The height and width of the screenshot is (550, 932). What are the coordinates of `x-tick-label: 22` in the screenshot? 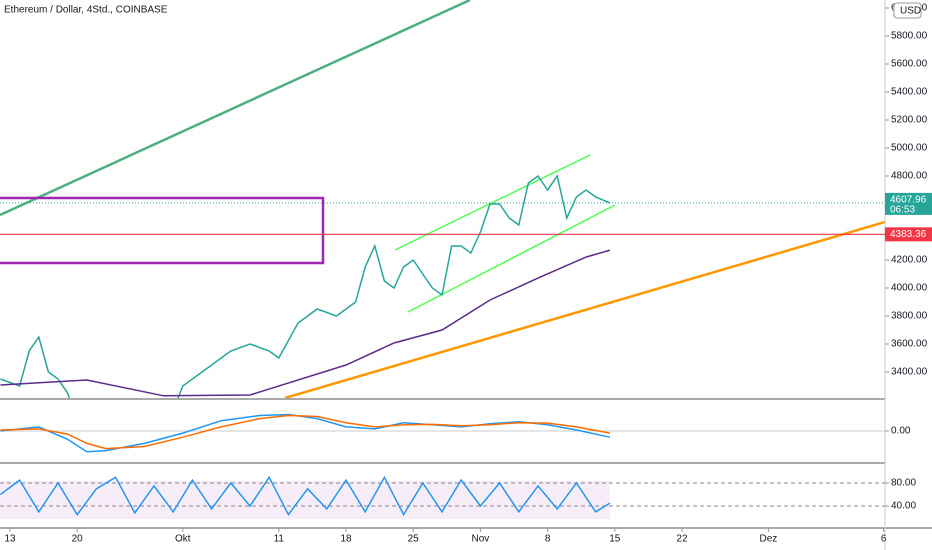 It's located at (682, 539).